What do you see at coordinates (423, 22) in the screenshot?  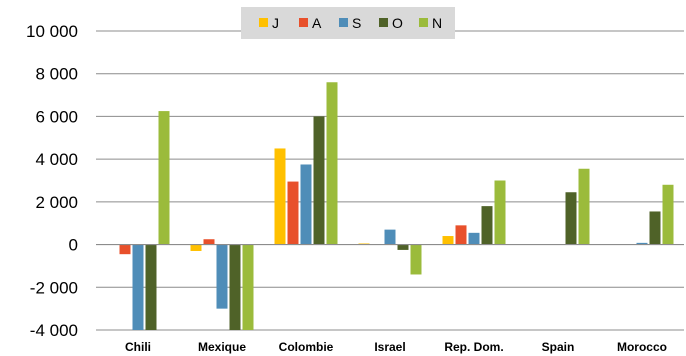 I see `legend-swatch-N` at bounding box center [423, 22].